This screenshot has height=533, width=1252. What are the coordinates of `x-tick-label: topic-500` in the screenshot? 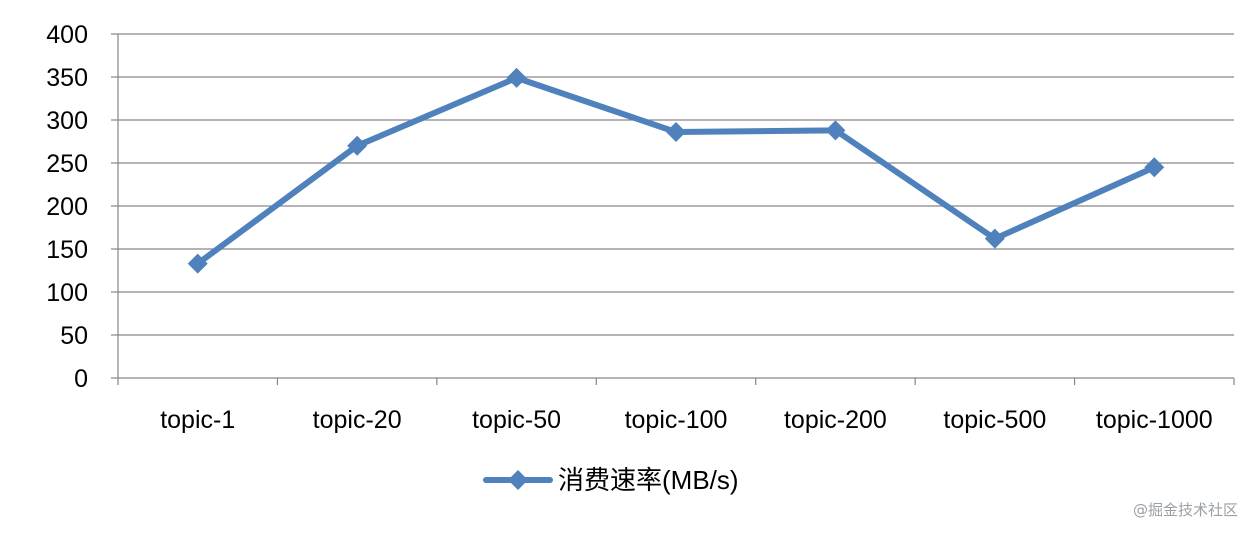 It's located at (994, 420).